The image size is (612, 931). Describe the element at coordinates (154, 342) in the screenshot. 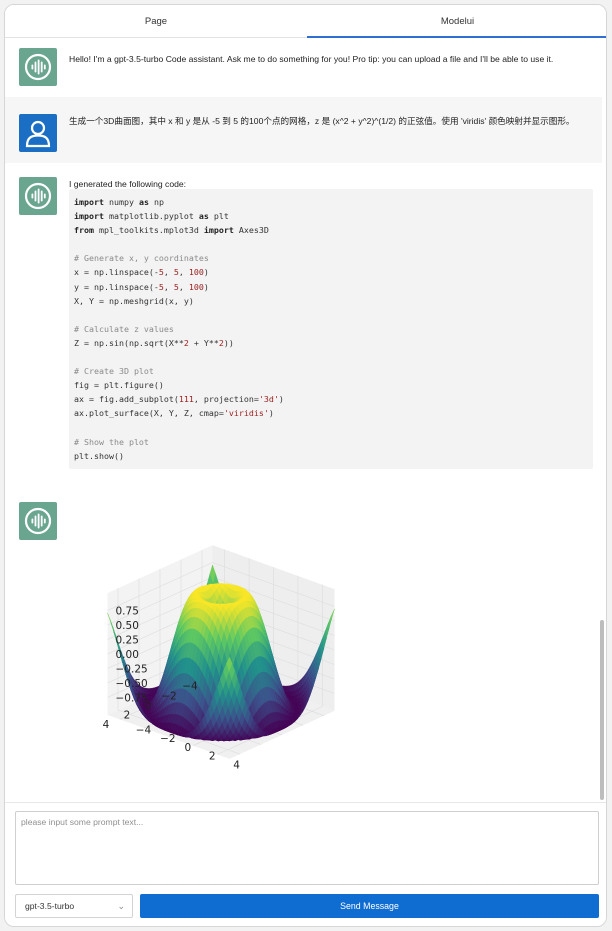

I see `code-line: Z = np.sin(np.sqrt(X**2 + Y**2))` at that location.